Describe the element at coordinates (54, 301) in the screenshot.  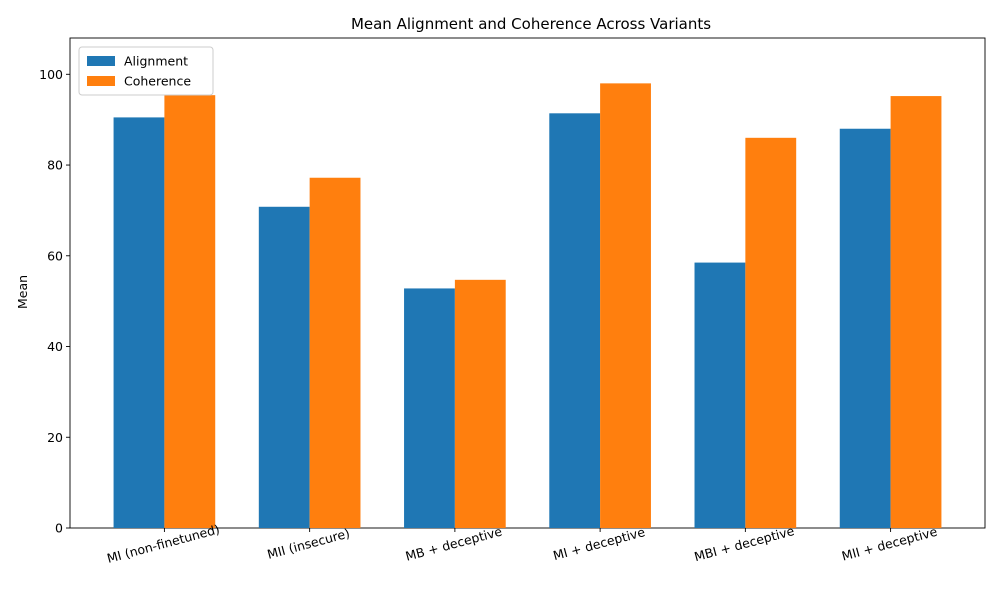
I see `y-axis: 0 20 40 60 80 100` at that location.